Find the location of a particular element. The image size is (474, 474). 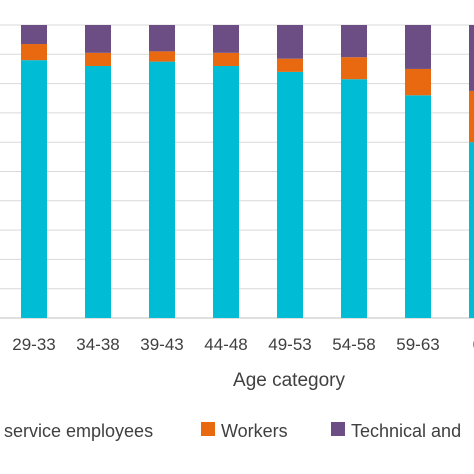

x-tick-label: 39-43 is located at coordinates (161, 344).